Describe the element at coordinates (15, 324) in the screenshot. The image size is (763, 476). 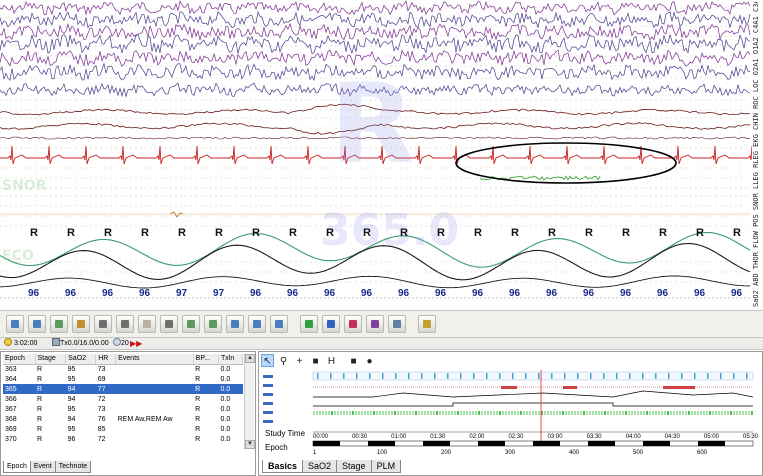
I see `open-icon` at that location.